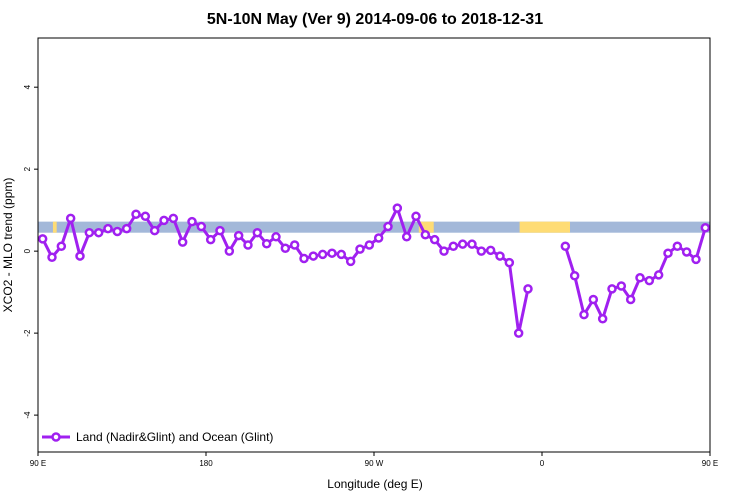 This screenshot has width=750, height=500. What do you see at coordinates (56, 437) in the screenshot?
I see `legend-marker` at bounding box center [56, 437].